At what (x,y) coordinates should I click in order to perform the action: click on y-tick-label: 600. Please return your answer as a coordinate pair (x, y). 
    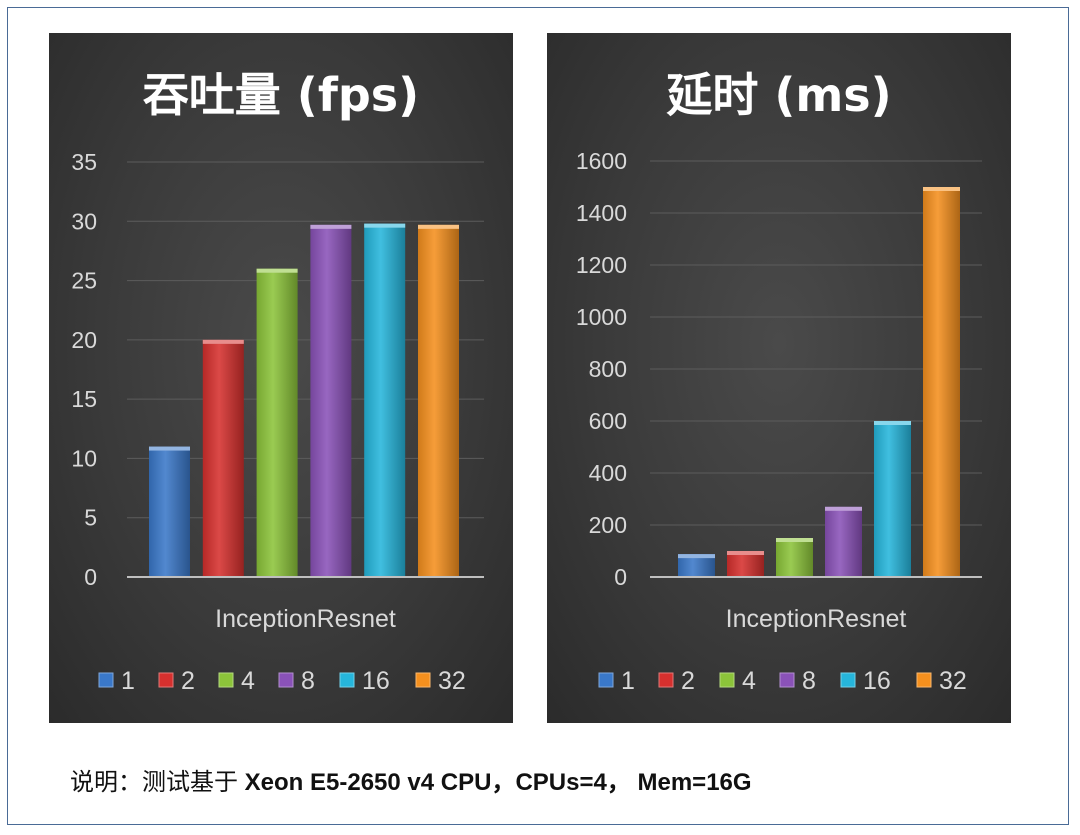
    Looking at the image, I should click on (608, 421).